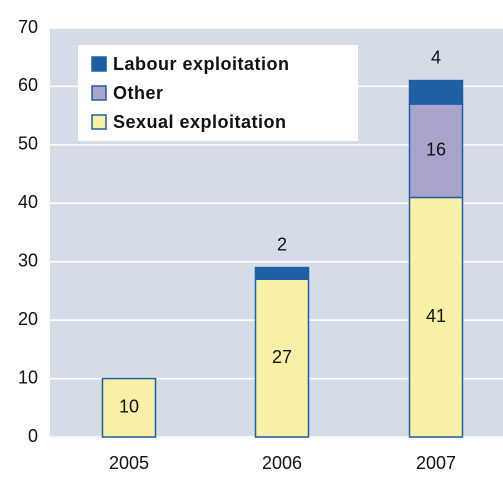 The width and height of the screenshot is (503, 482). I want to click on y-tick-label: 70, so click(28, 27).